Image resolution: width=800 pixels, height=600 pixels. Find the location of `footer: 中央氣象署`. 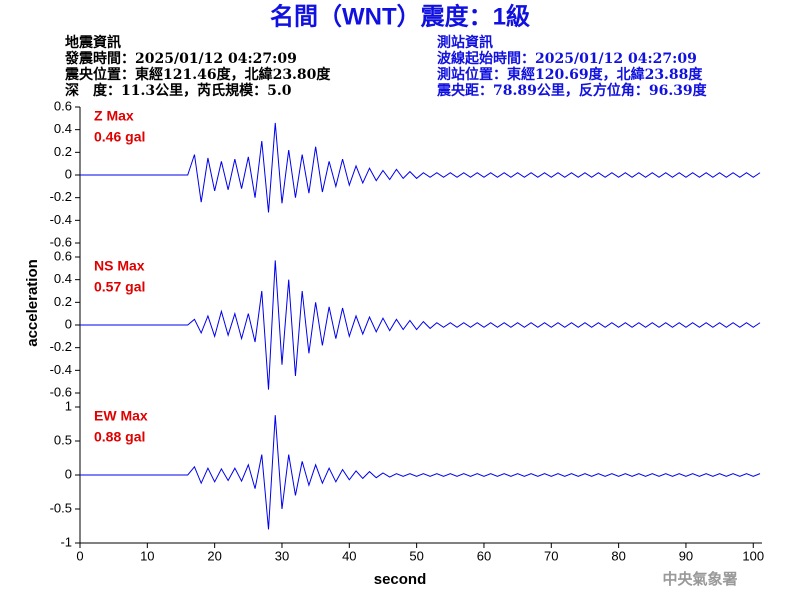

footer: 中央氣象署 is located at coordinates (699, 579).